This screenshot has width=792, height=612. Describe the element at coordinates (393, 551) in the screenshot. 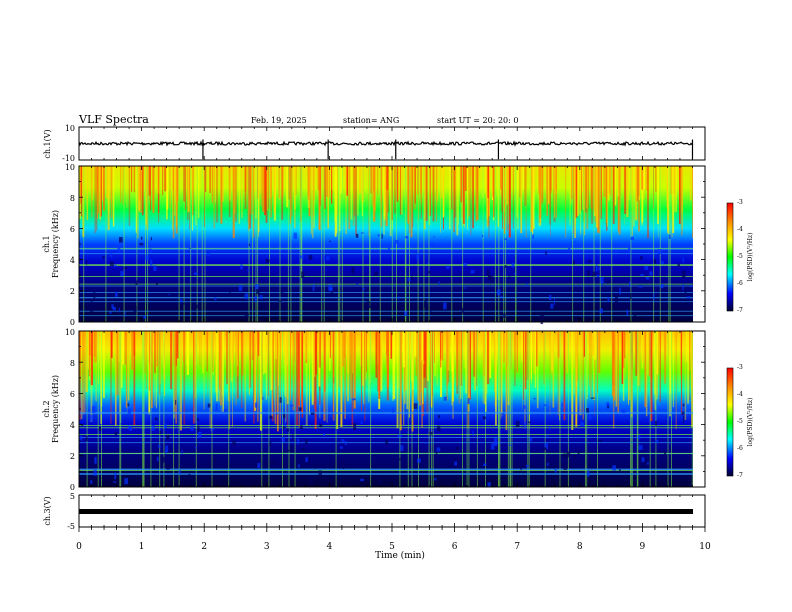

I see `x-axis: 0 1 2 3 4 5 6 7 8 9 10 Time (min)` at that location.